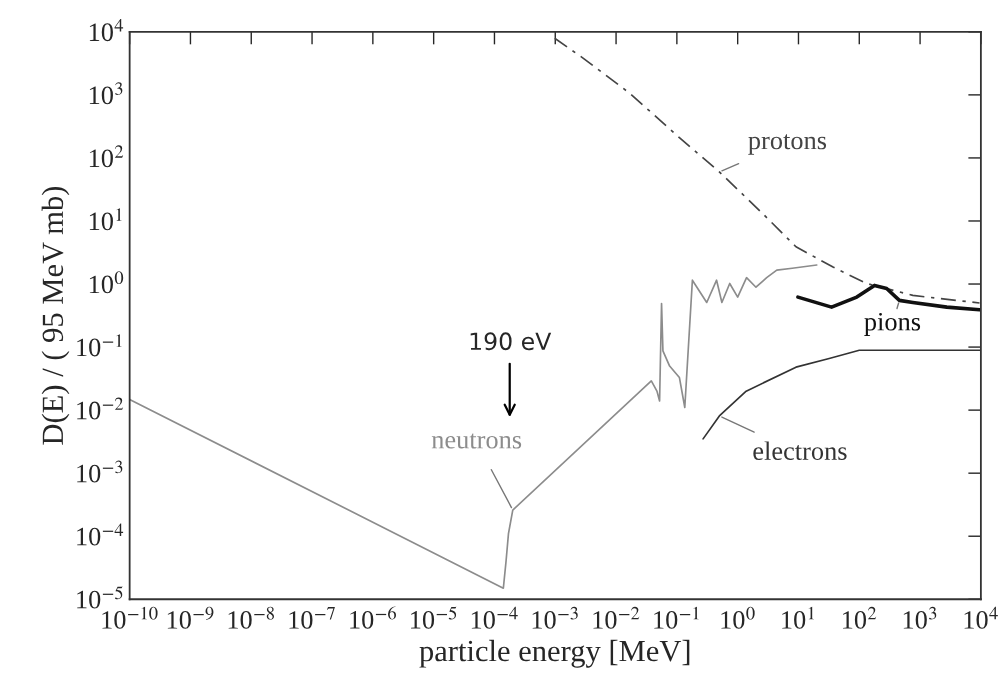 The image size is (1005, 692). Describe the element at coordinates (494, 617) in the screenshot. I see `x-tick-label: 10$^{−4}$` at that location.